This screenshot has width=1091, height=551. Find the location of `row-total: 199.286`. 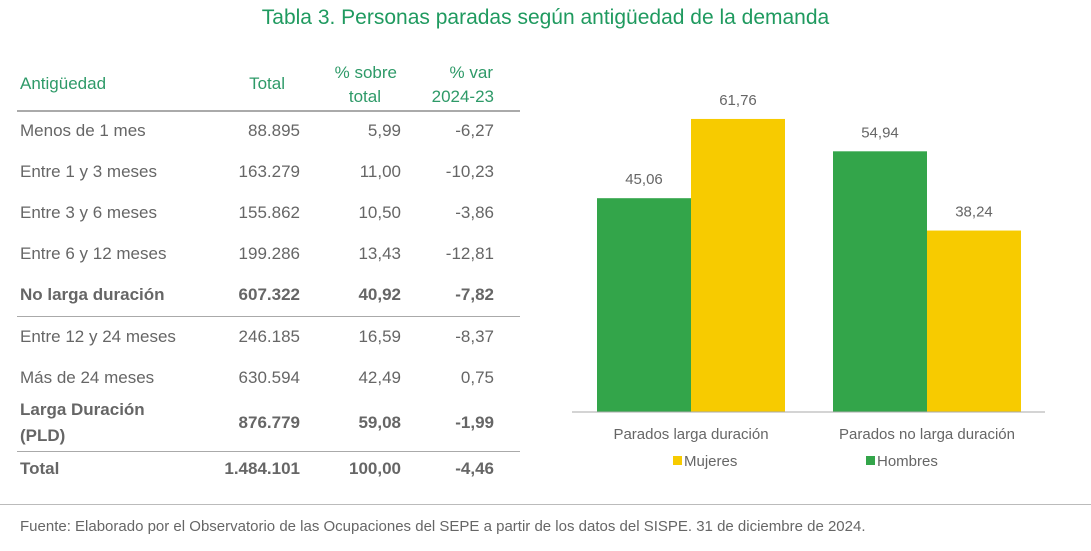

row-total: 199.286 is located at coordinates (269, 253).